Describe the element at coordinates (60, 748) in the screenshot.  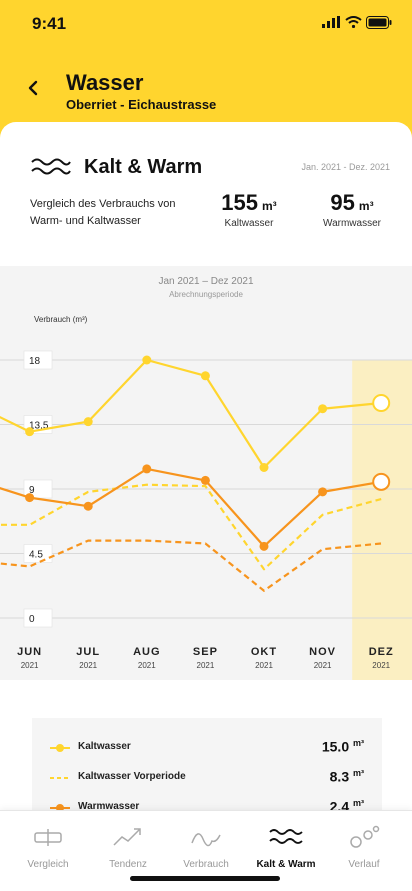
I see `solid-yellow-line-icon` at that location.